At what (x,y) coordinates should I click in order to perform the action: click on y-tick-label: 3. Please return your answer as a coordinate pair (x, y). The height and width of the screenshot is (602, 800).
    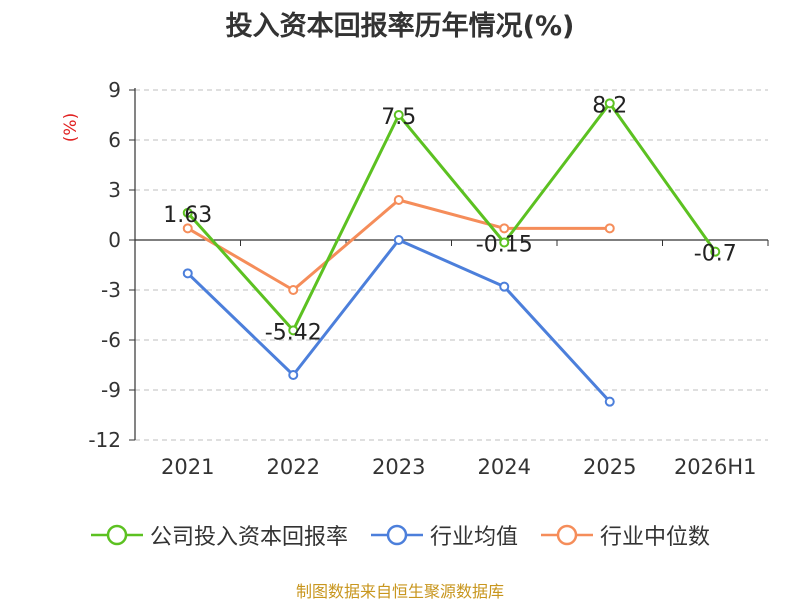
    Looking at the image, I should click on (114, 190).